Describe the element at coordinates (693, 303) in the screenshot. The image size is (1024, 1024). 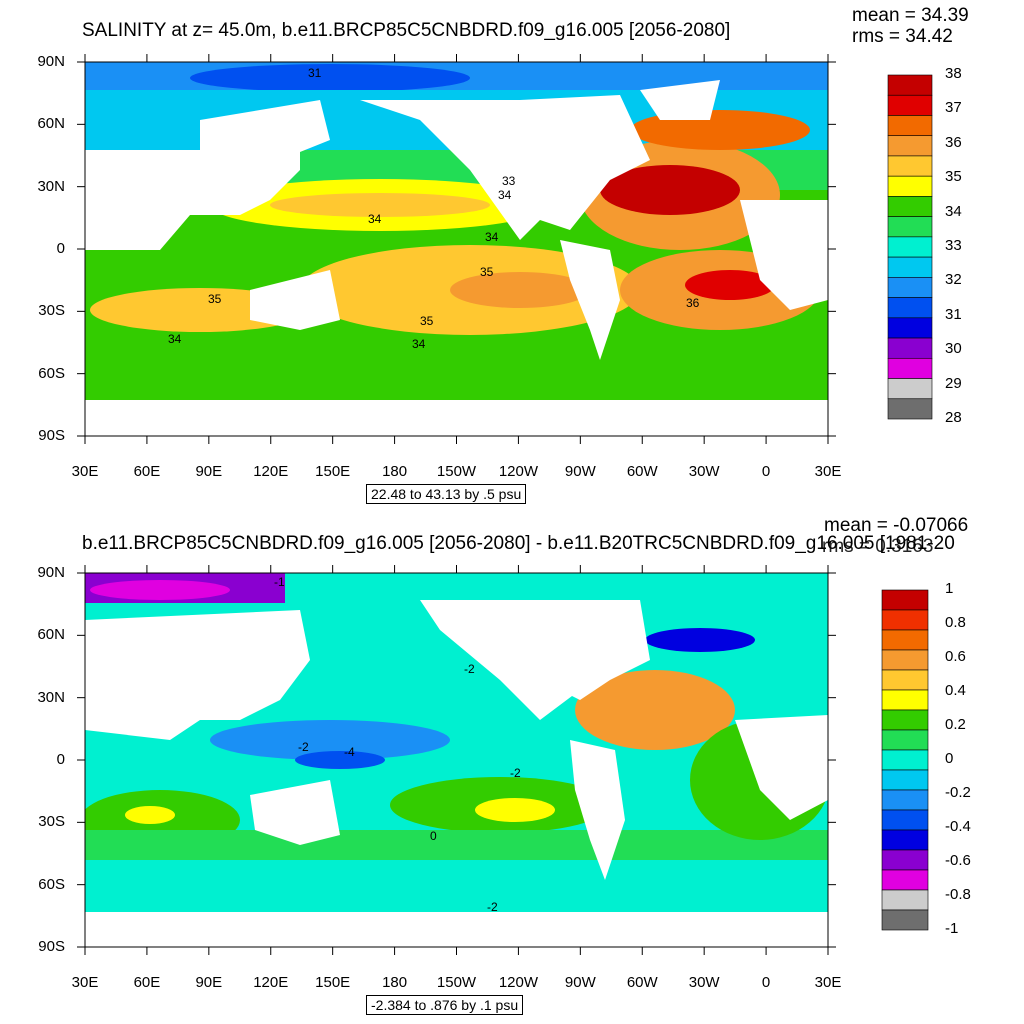
I see `top-contour-label: 36` at that location.